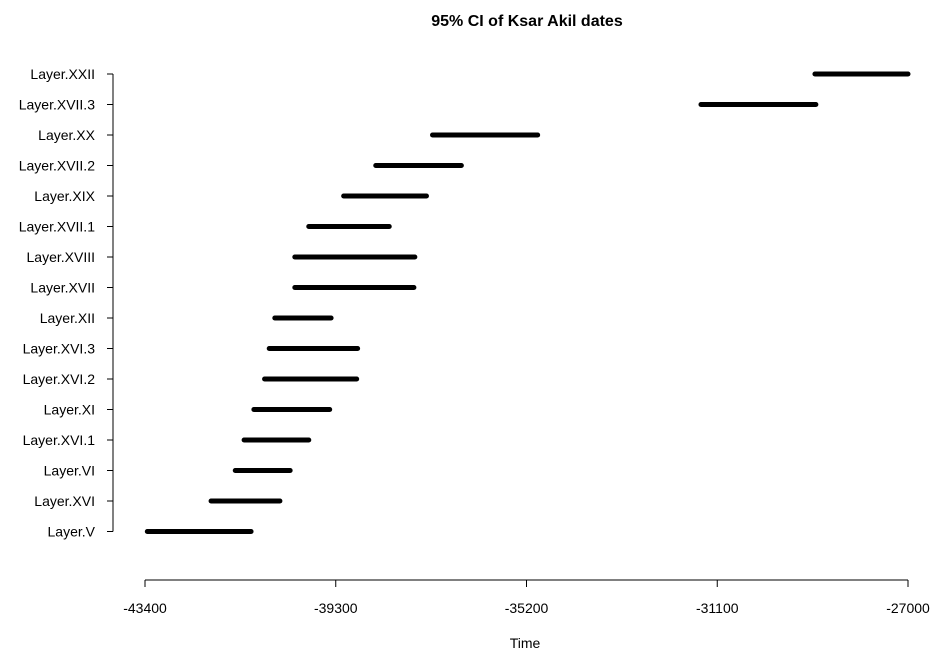 This screenshot has height=650, width=932. What do you see at coordinates (57, 166) in the screenshot?
I see `y-tick-label: Layer.XVII.2` at bounding box center [57, 166].